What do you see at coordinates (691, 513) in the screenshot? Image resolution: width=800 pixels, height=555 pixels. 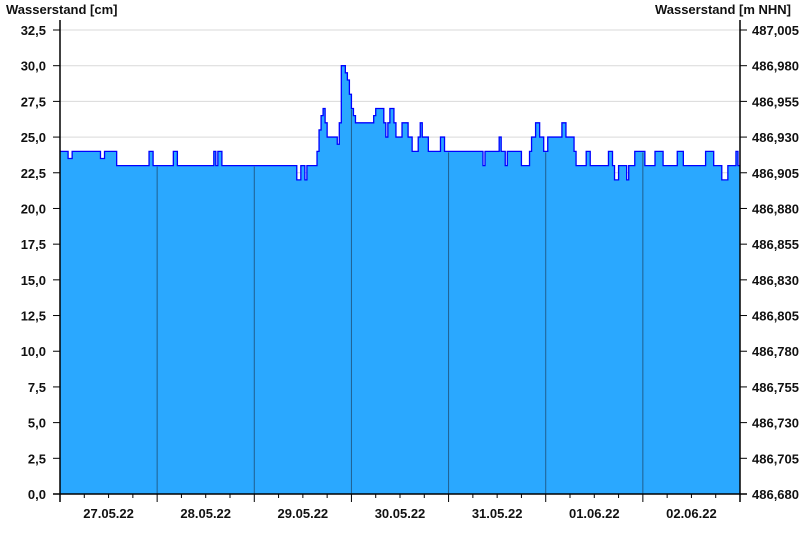 I see `x-tick-label: 02.06.22` at bounding box center [691, 513].